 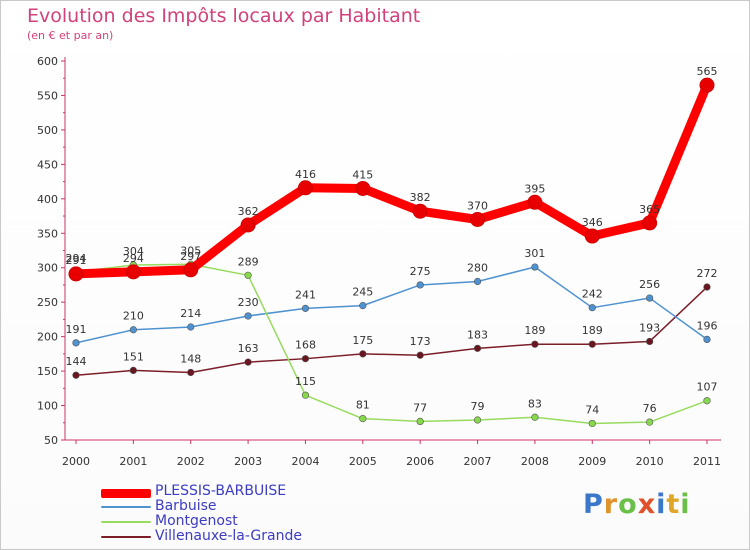 What do you see at coordinates (362, 174) in the screenshot?
I see `data-label: 415` at bounding box center [362, 174].